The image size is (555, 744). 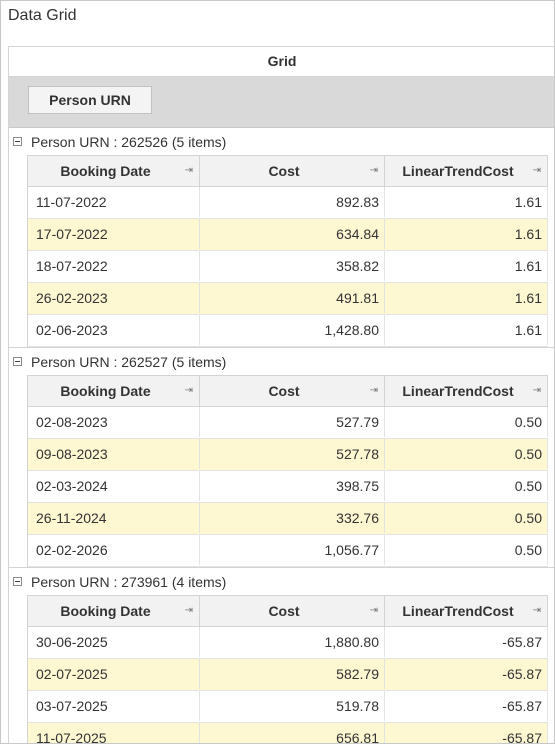 I want to click on cell-booking-date: 11-07-2022, so click(x=114, y=202).